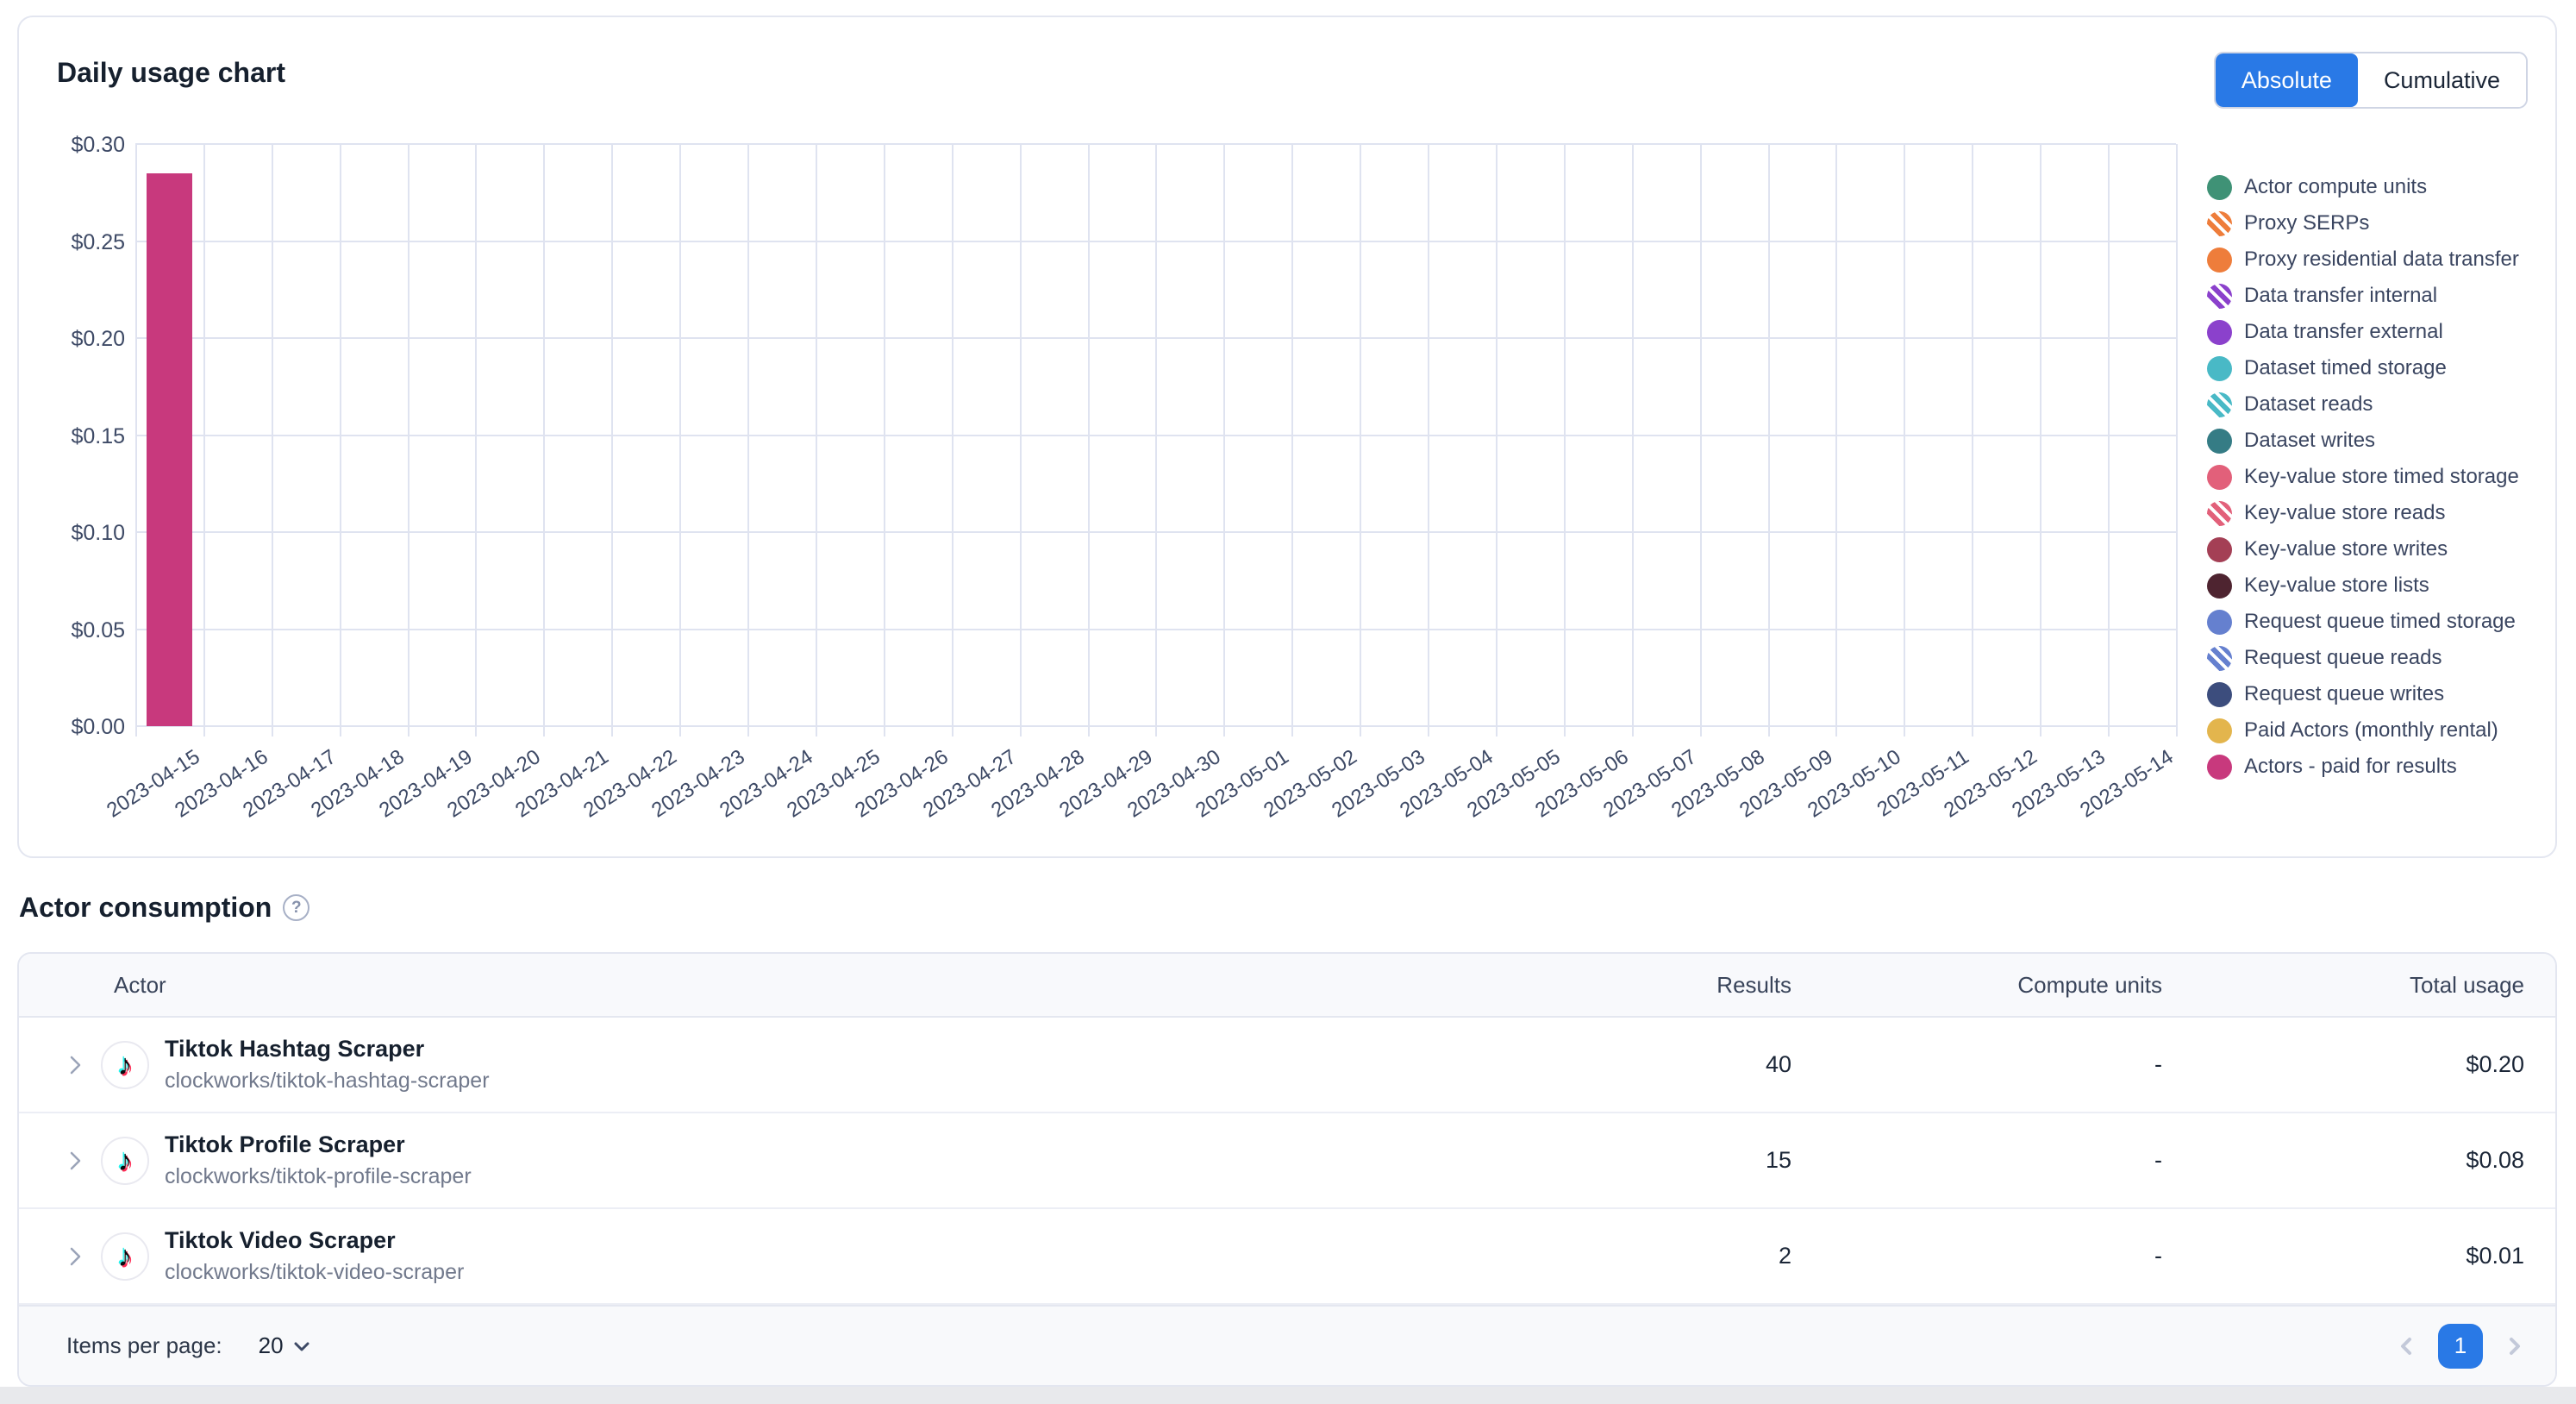 The height and width of the screenshot is (1404, 2576). I want to click on chevron-right-icon, so click(2515, 1346).